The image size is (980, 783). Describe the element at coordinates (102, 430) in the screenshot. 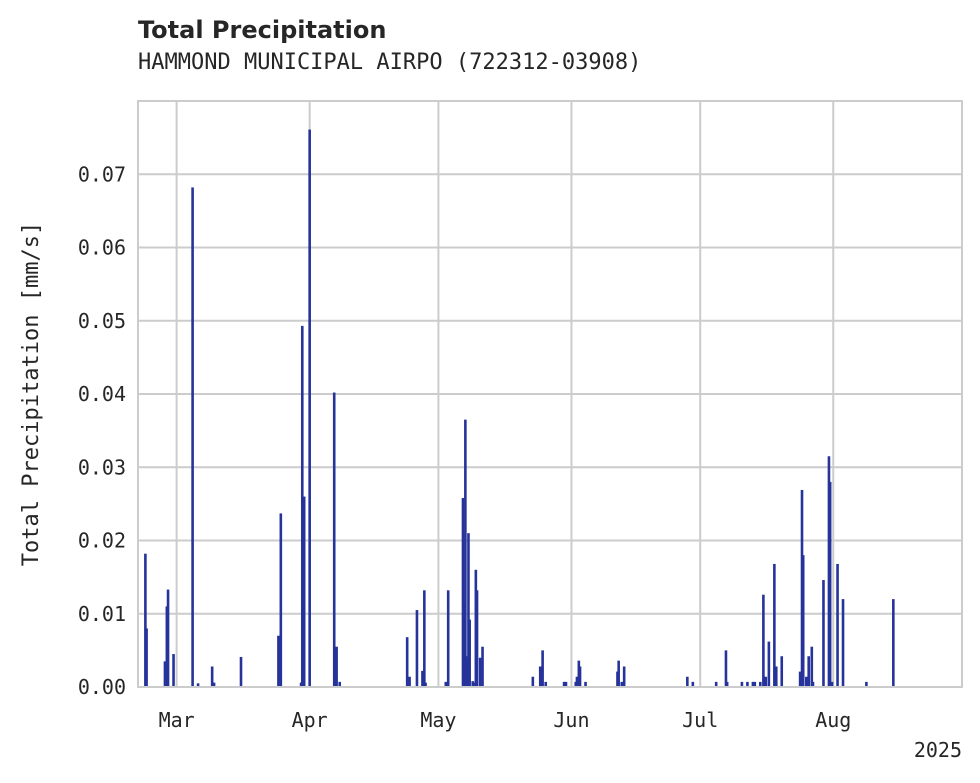

I see `y-tick-labels: 0.00 0.01 0.02 0.03 0.04 0.05 0.06 0.07` at that location.